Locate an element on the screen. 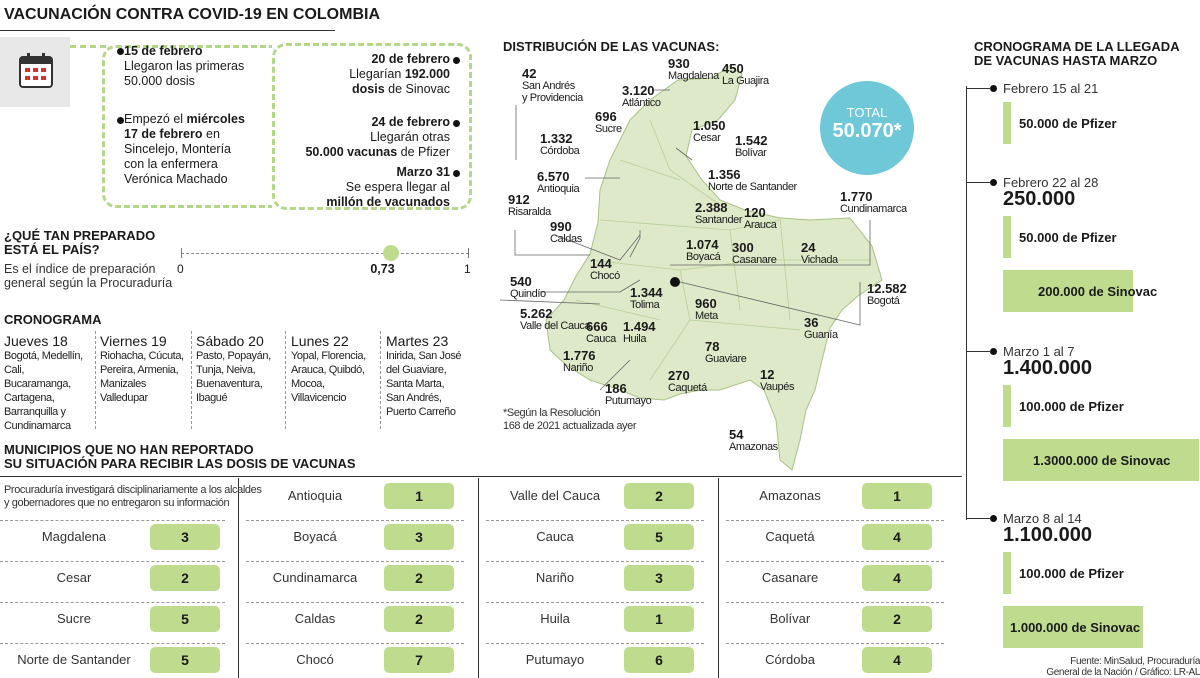 The height and width of the screenshot is (678, 1200). municipio-name: Casanare is located at coordinates (790, 577).